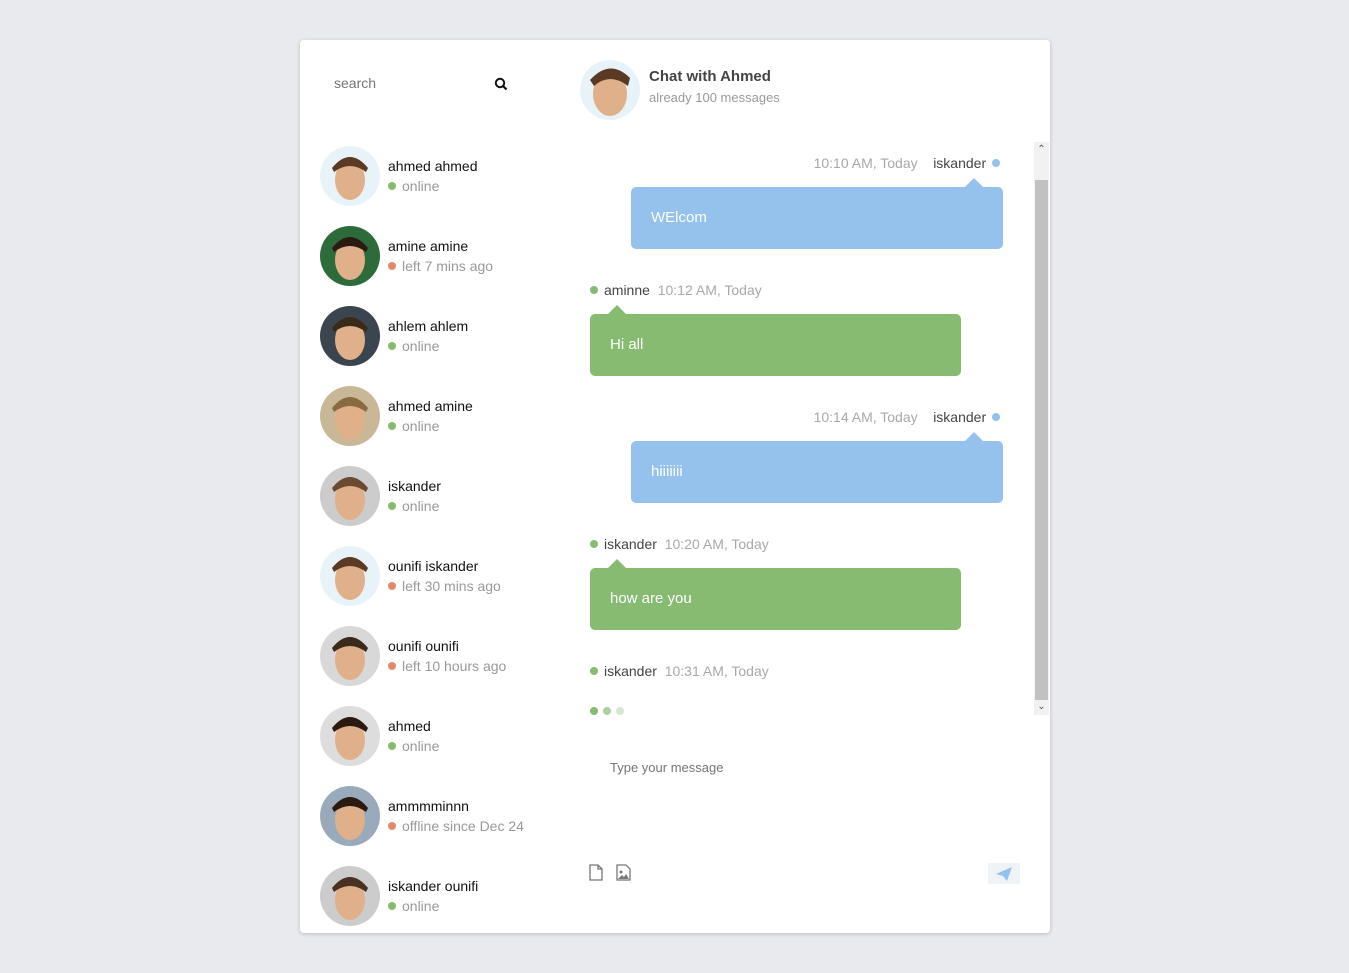 The width and height of the screenshot is (1349, 973). I want to click on typing-indicator, so click(610, 712).